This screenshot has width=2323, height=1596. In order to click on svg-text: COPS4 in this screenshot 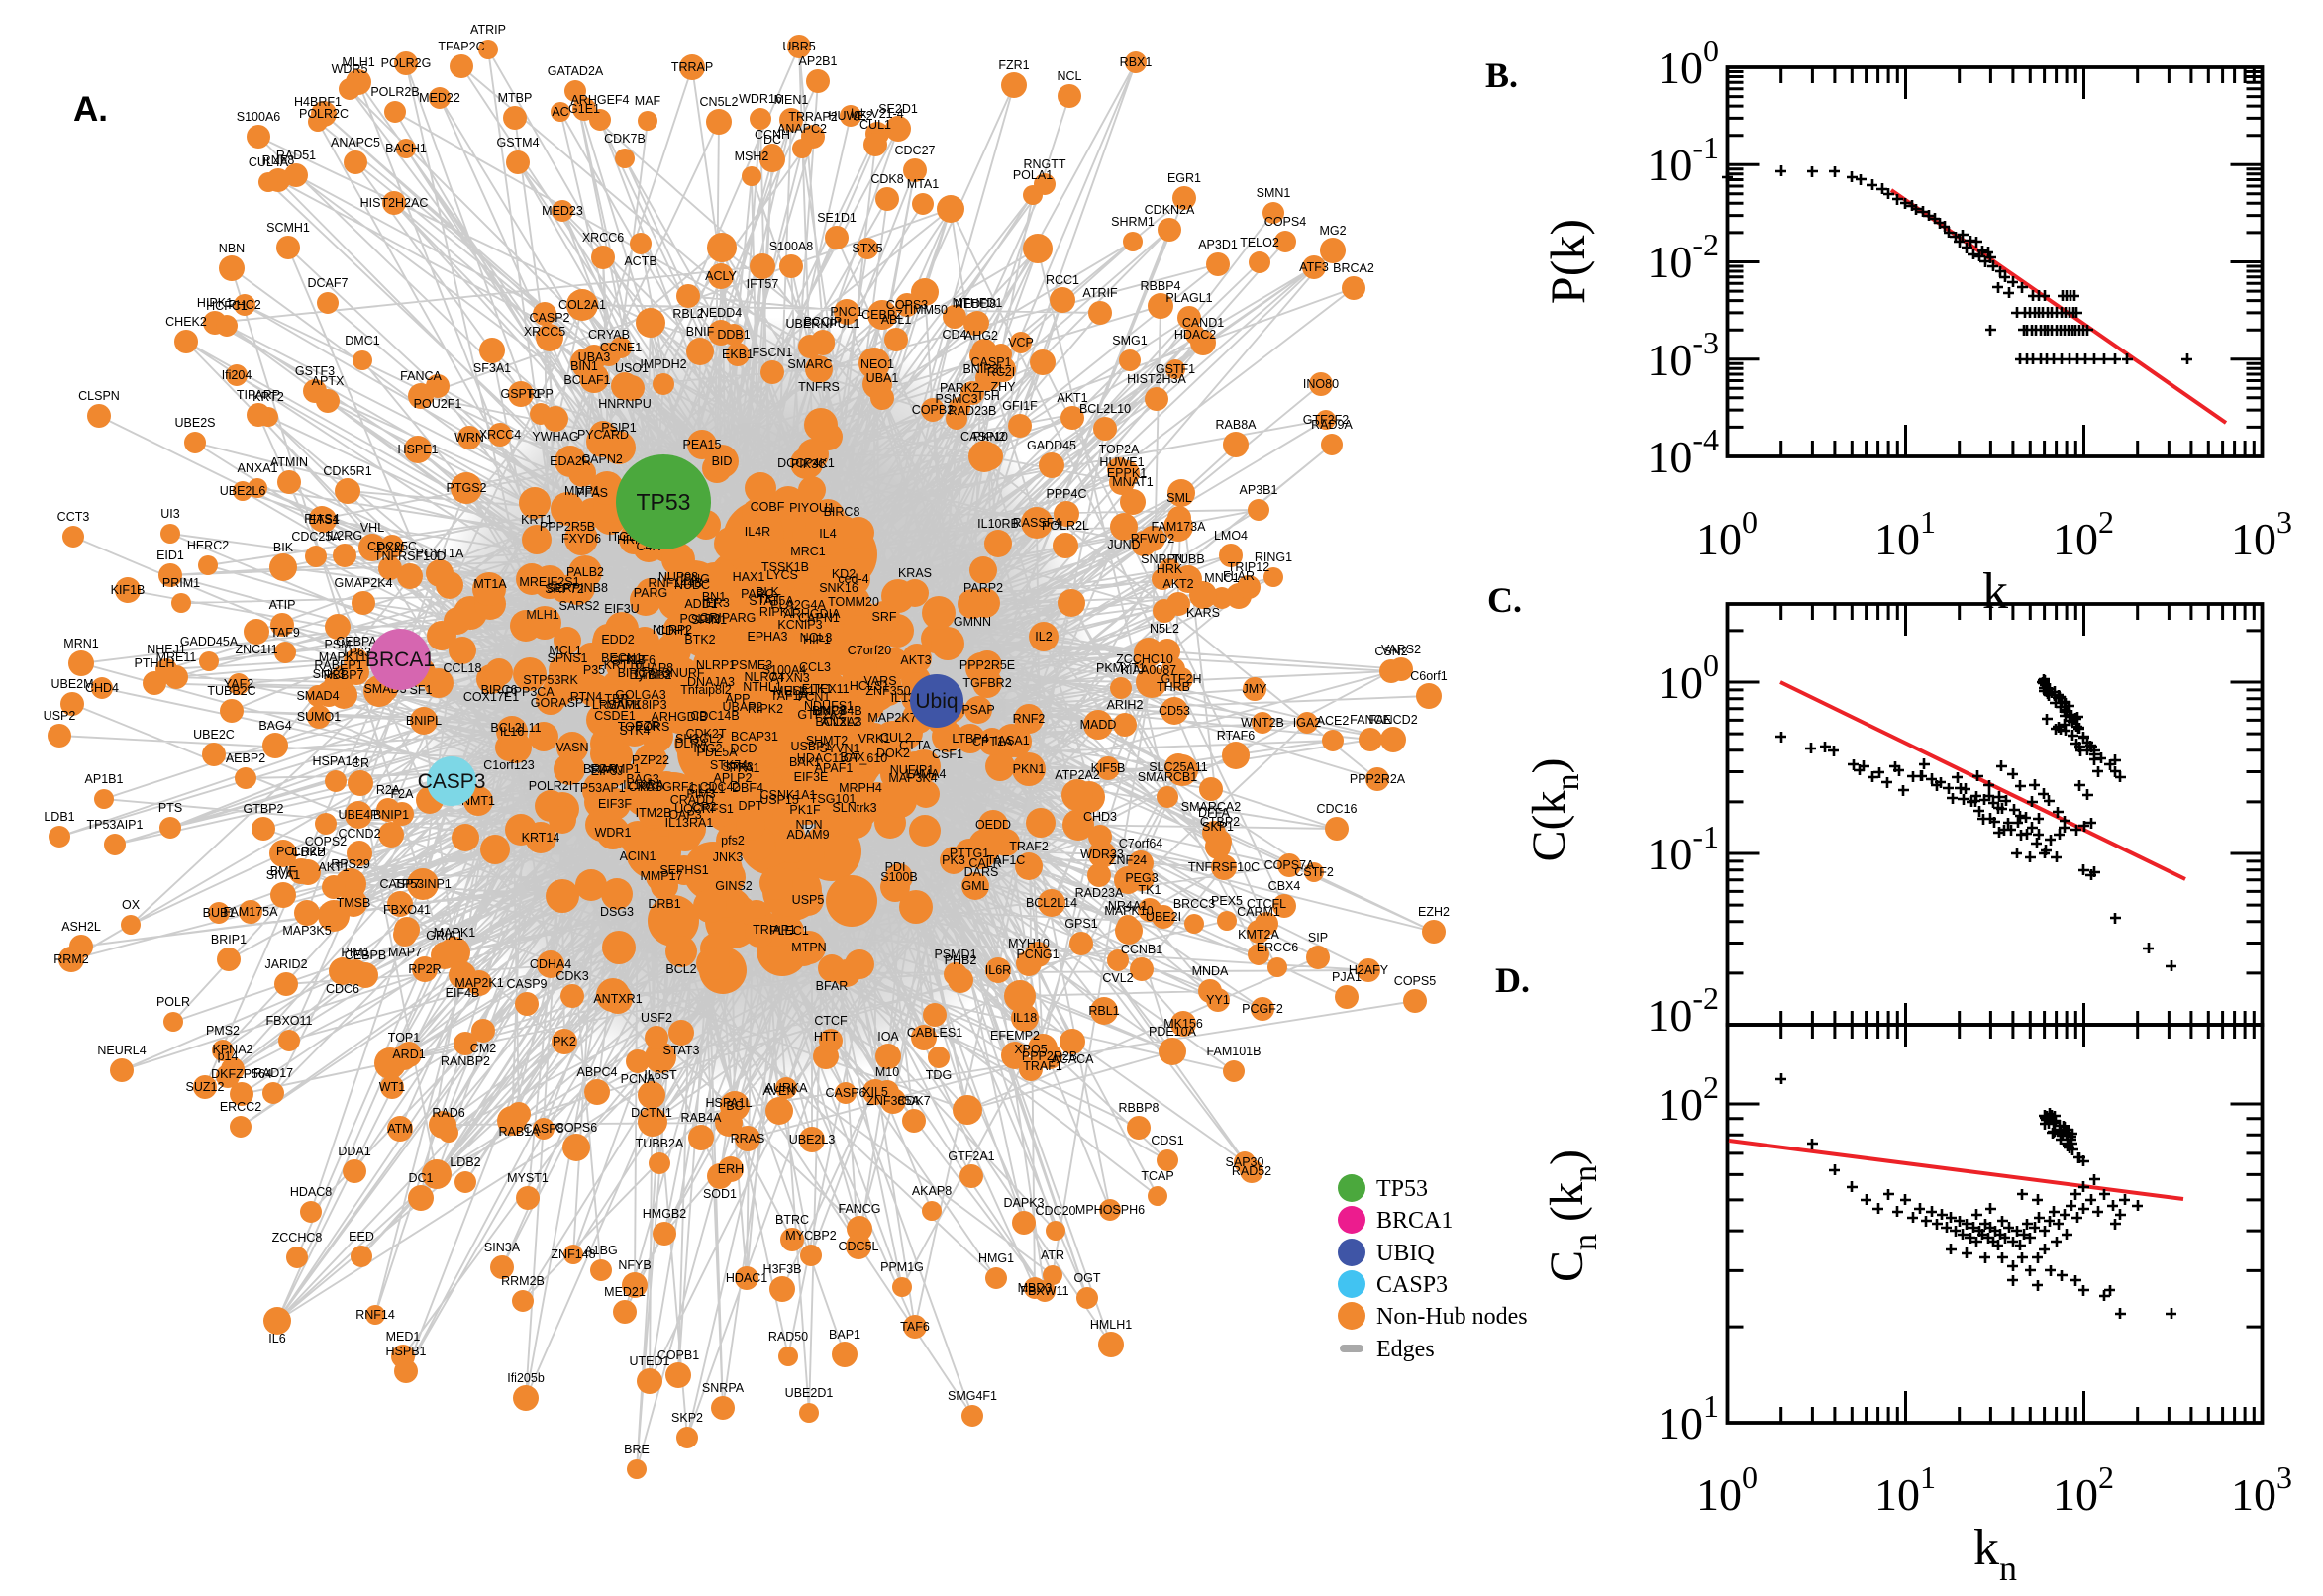, I will do `click(1285, 222)`.